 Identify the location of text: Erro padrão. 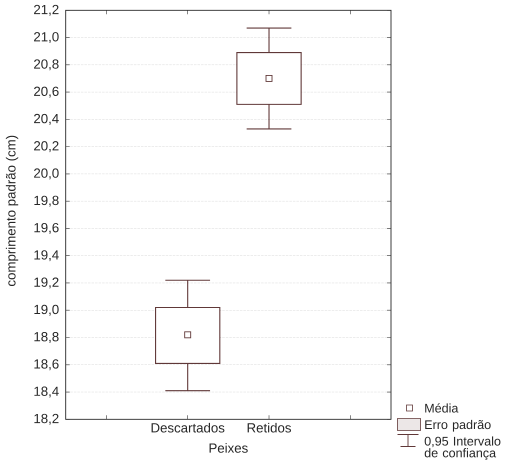
(458, 426).